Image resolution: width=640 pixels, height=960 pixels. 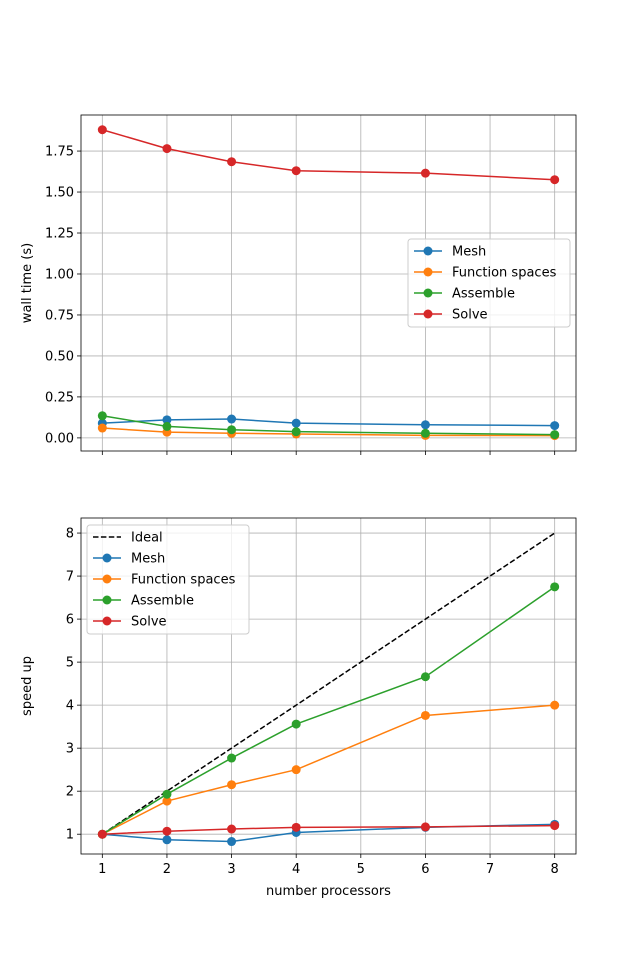 I want to click on x-axis-label: number processors, so click(x=328, y=891).